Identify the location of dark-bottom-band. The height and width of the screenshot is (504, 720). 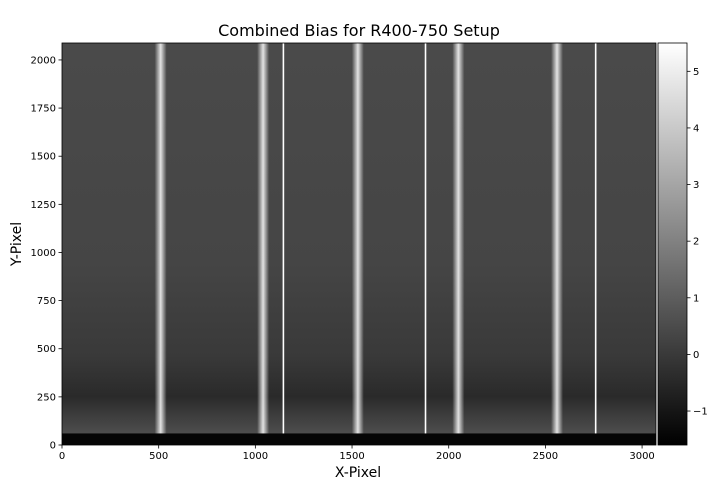
(359, 439).